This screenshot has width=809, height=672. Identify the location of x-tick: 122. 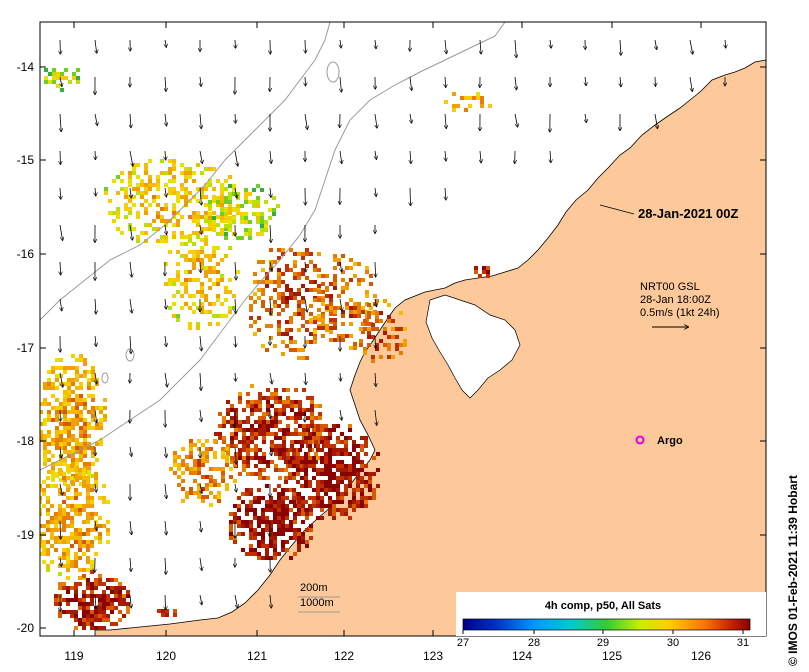
(344, 342).